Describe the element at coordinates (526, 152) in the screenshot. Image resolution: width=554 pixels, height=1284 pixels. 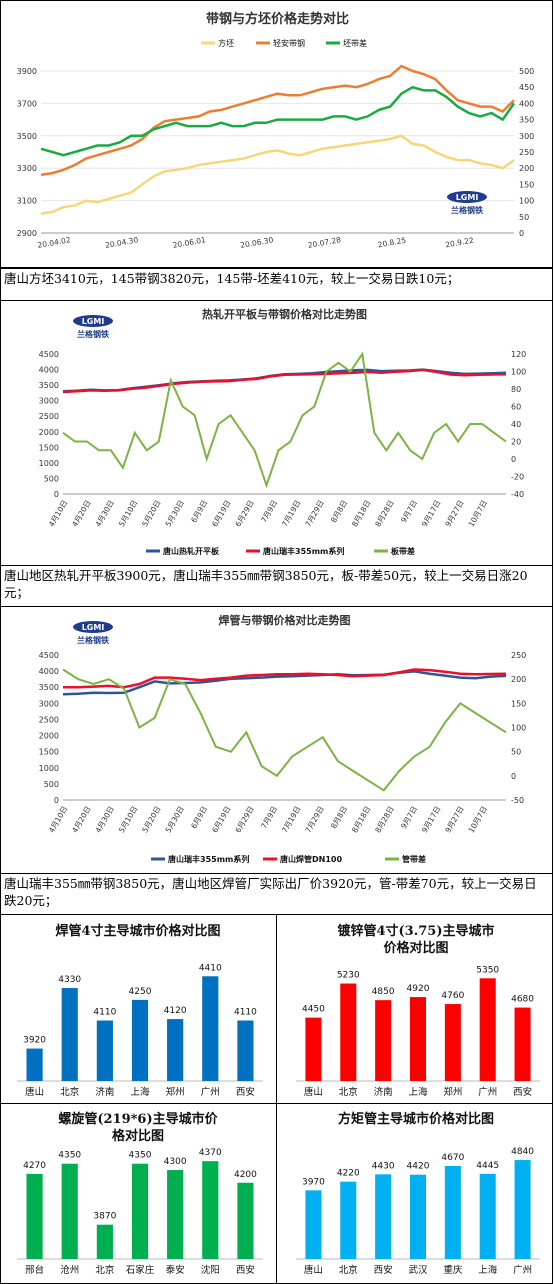
I see `y-right-tick: 250` at that location.